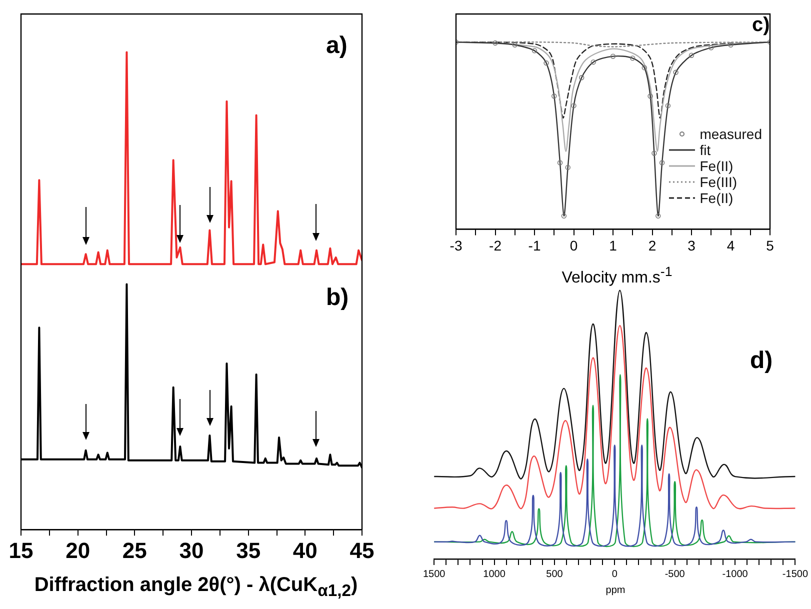 The image size is (811, 609). What do you see at coordinates (705, 150) in the screenshot?
I see `legend-label: fit` at bounding box center [705, 150].